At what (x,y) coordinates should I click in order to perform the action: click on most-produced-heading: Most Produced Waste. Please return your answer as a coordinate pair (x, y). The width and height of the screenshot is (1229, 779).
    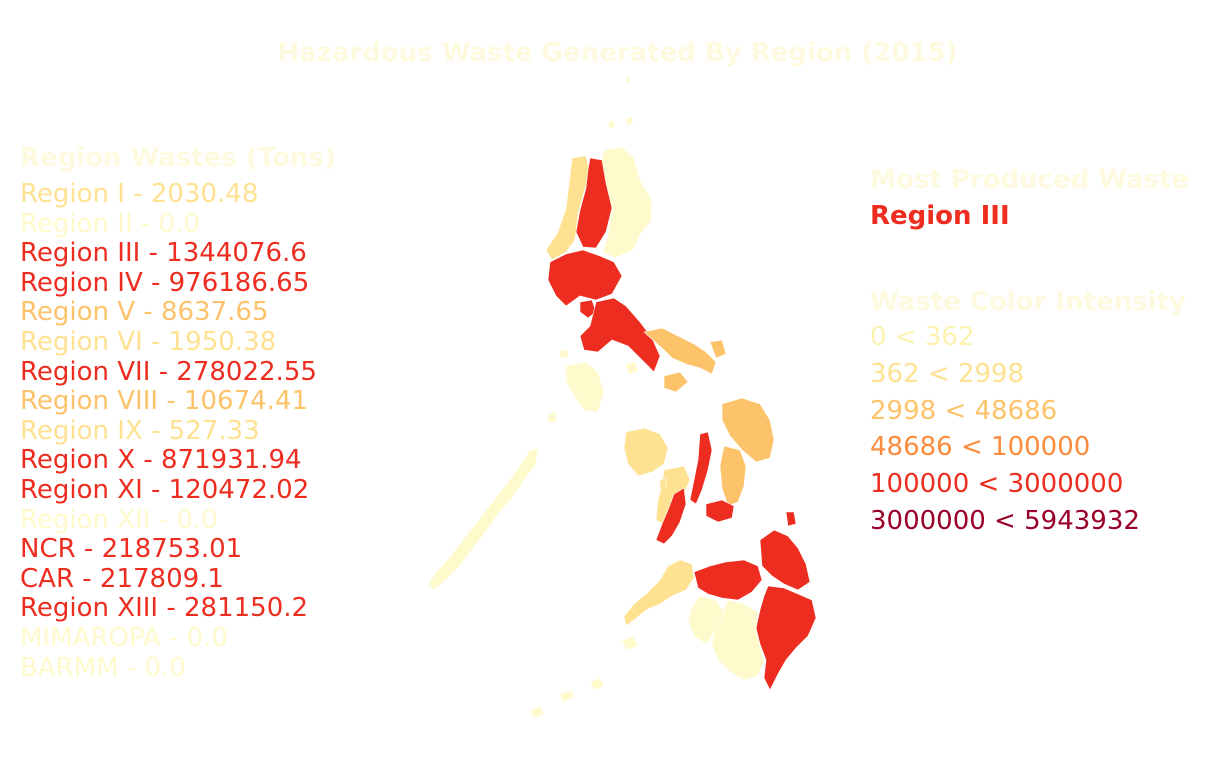
    Looking at the image, I should click on (1030, 180).